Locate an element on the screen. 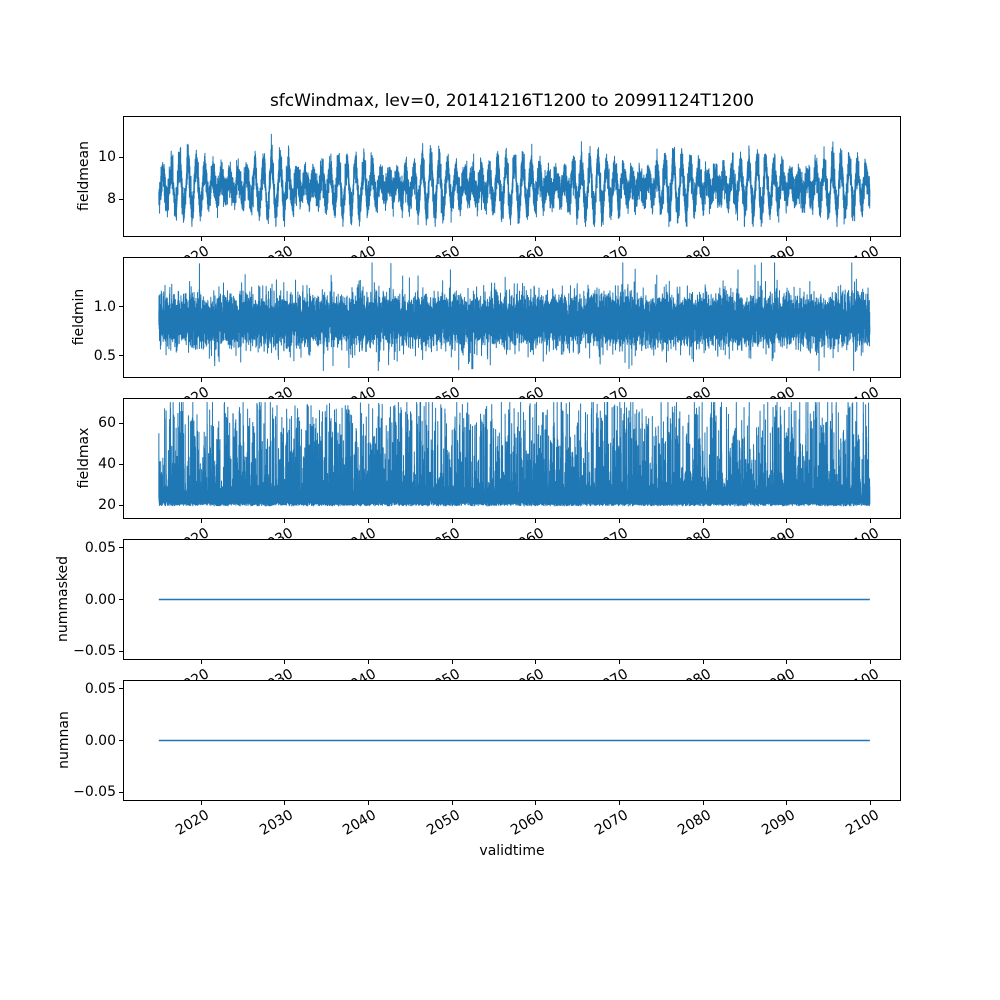  plot-canvas-fieldmin is located at coordinates (512, 317).